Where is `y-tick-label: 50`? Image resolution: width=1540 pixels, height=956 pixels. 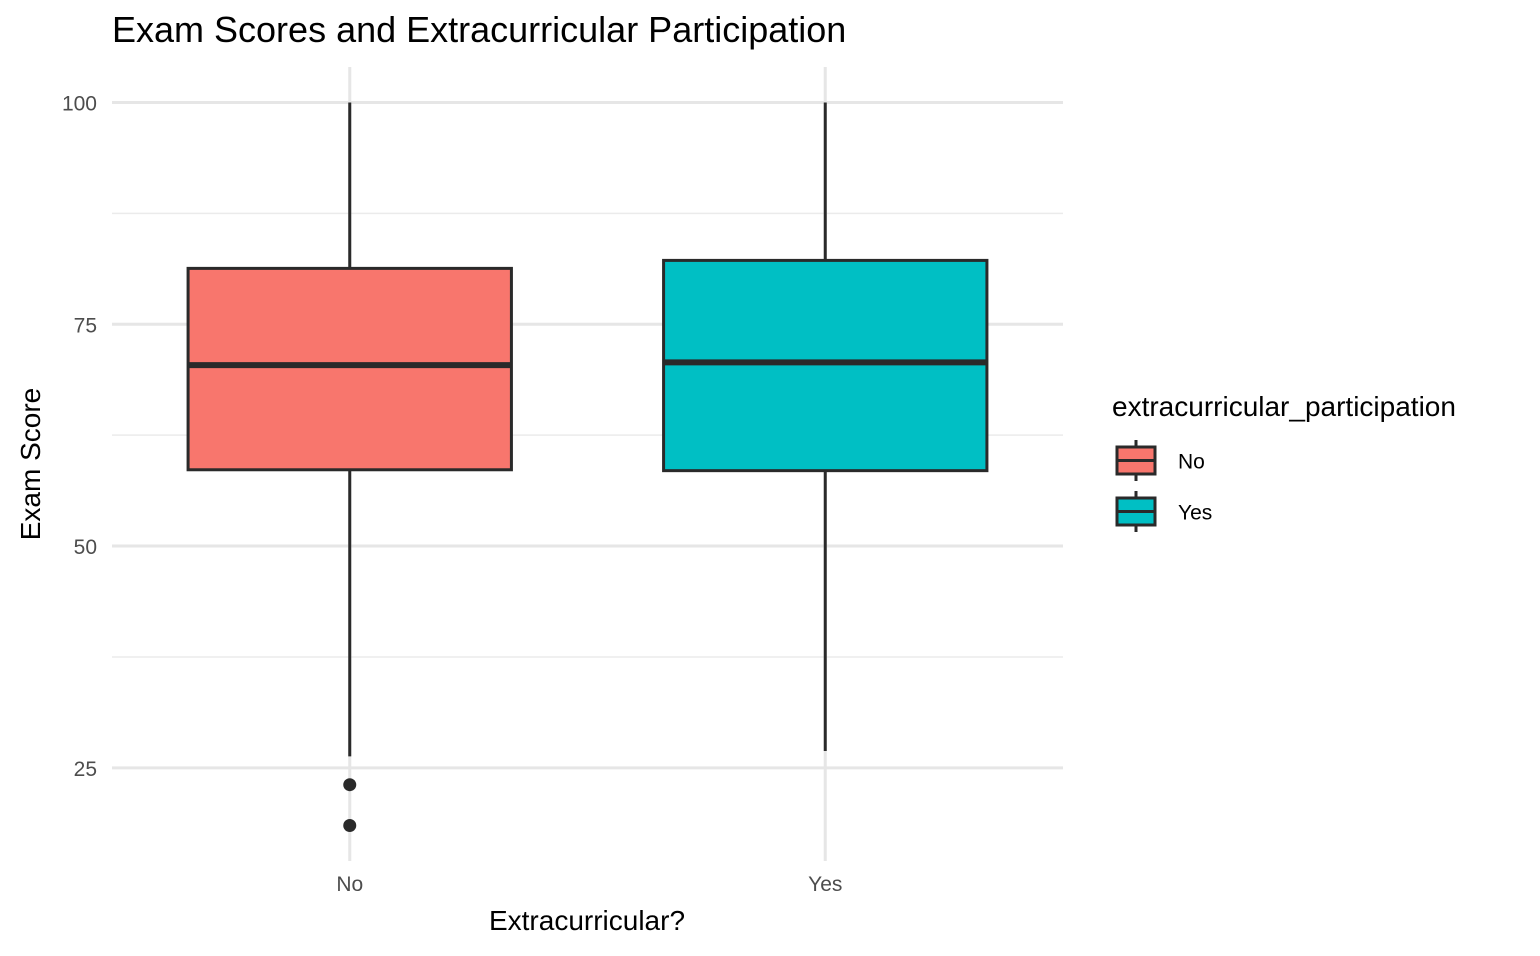
y-tick-label: 50 is located at coordinates (85, 547).